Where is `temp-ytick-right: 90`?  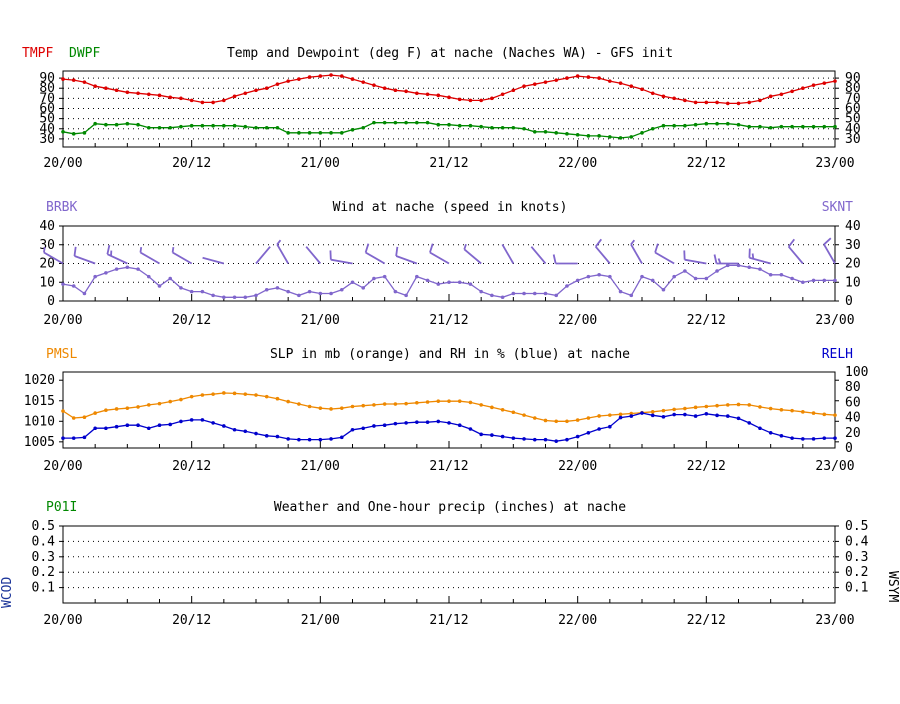
temp-ytick-right: 90 is located at coordinates (853, 78).